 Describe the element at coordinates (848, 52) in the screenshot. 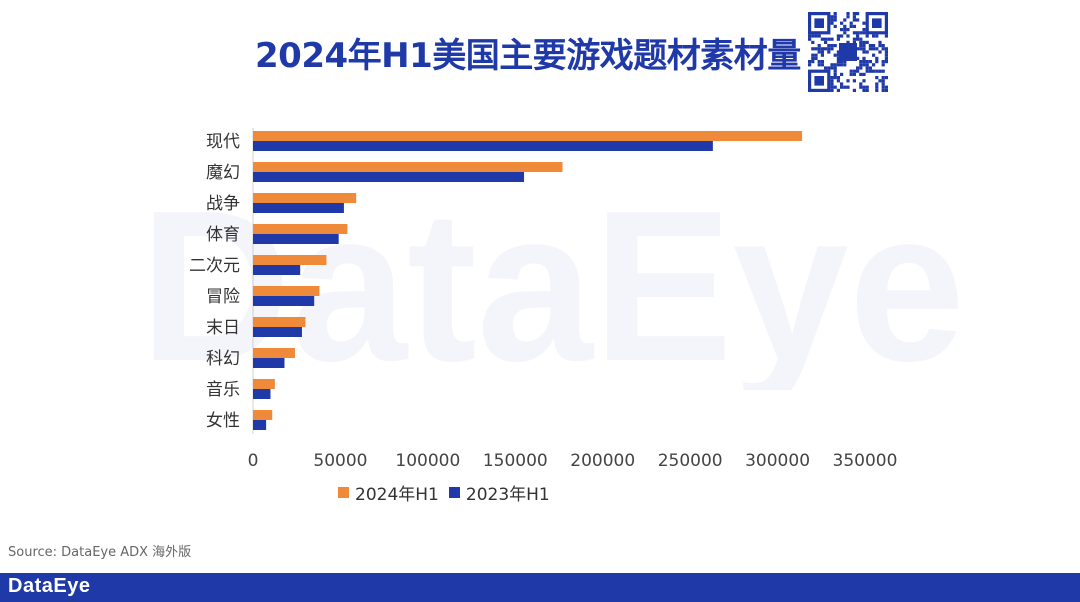

I see `qr-code-icon` at that location.